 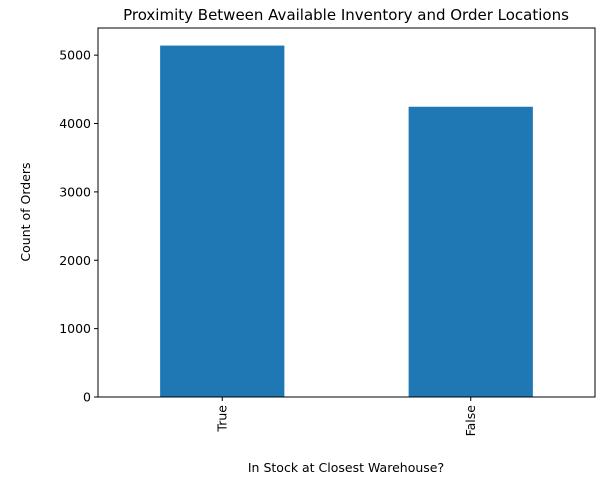 What do you see at coordinates (346, 416) in the screenshot?
I see `x-axis: True False` at bounding box center [346, 416].